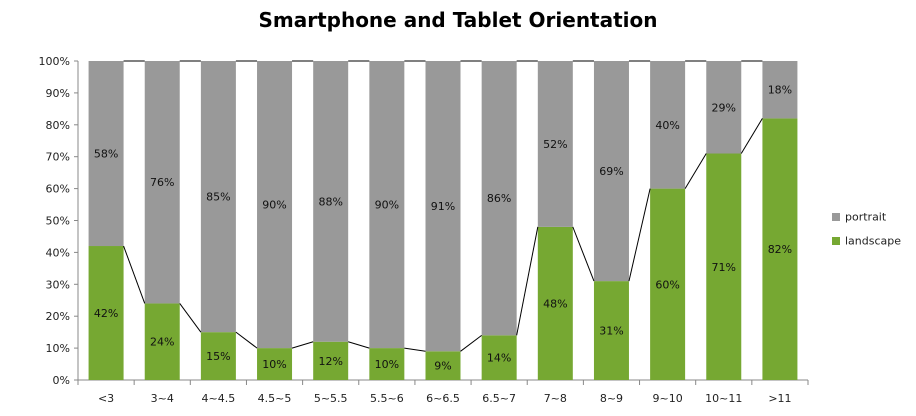 The height and width of the screenshot is (416, 916). I want to click on data-label-landscape: 31%, so click(611, 331).